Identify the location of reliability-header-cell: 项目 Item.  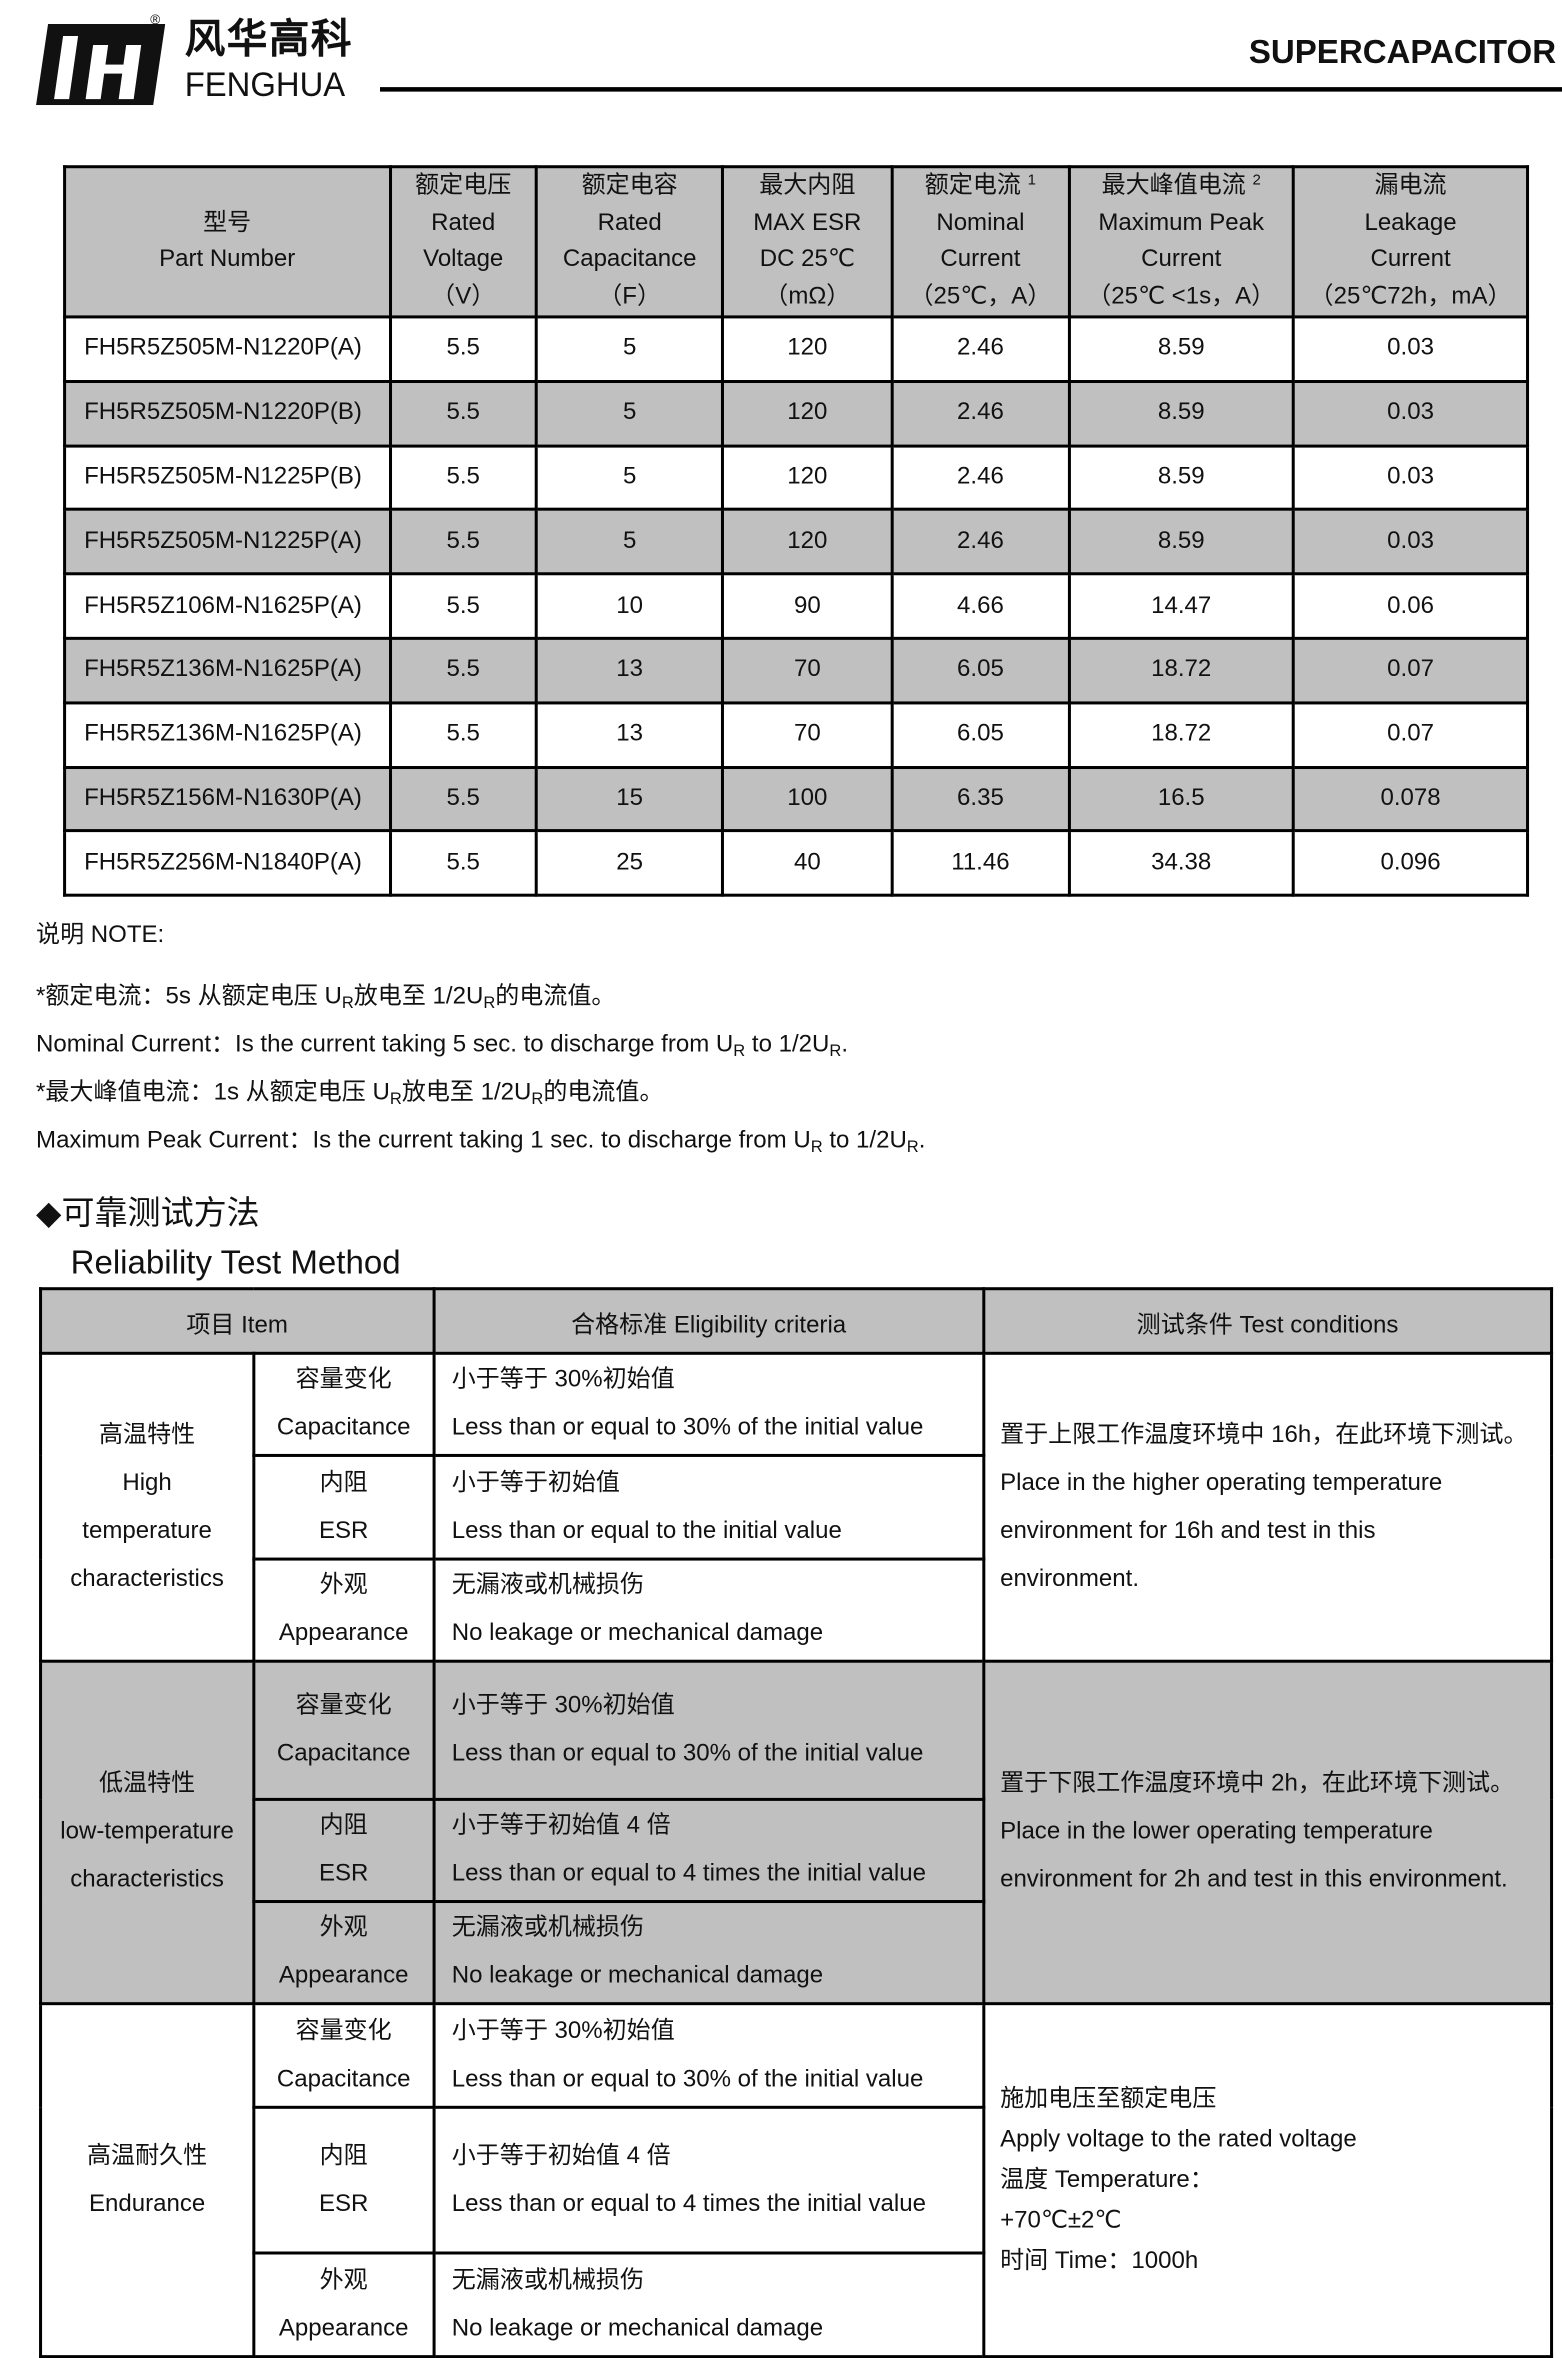
(237, 1321).